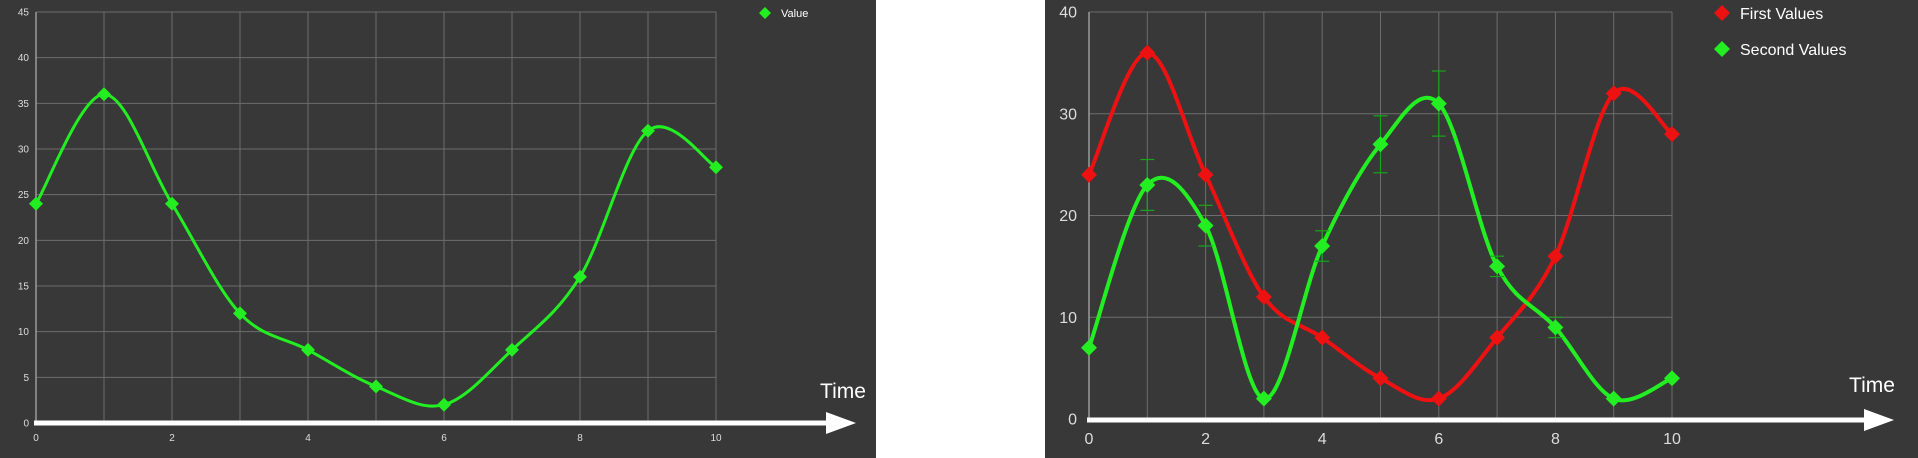 Image resolution: width=1918 pixels, height=458 pixels. Describe the element at coordinates (843, 391) in the screenshot. I see `left-x-axis-label: Time` at that location.